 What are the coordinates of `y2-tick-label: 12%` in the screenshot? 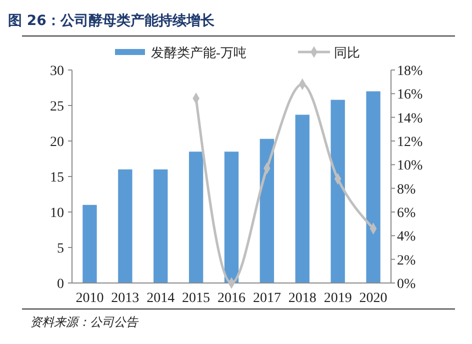 It's located at (410, 142).